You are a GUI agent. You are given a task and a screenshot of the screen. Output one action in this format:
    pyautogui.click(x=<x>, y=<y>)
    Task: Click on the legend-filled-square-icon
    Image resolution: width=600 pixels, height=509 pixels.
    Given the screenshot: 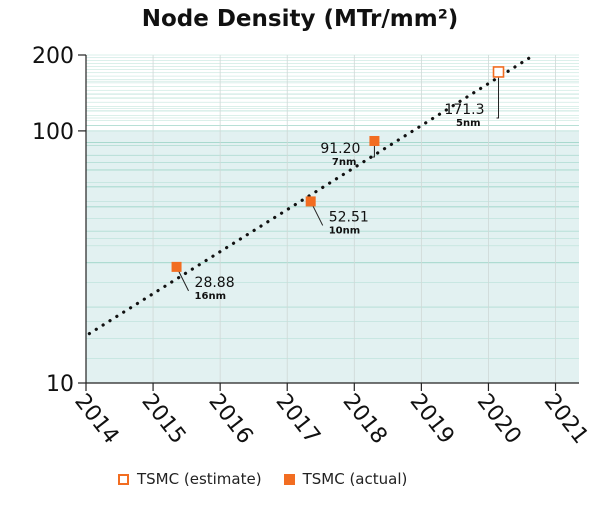 What is the action you would take?
    pyautogui.click(x=289, y=479)
    